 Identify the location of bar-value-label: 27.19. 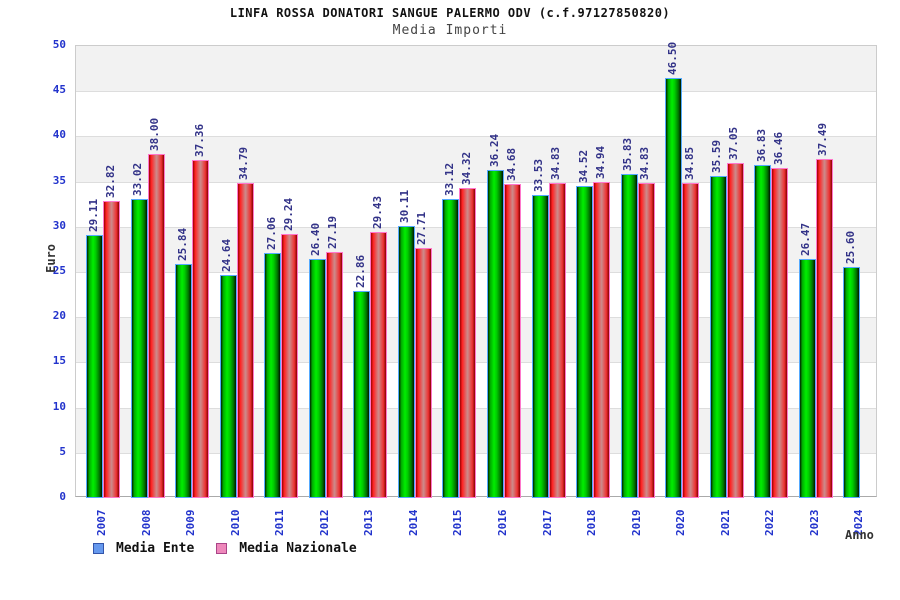
(333, 233).